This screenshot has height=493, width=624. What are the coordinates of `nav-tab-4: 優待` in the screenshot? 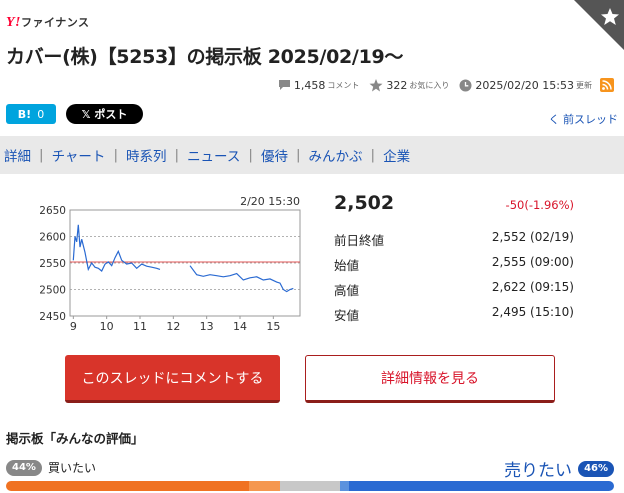 It's located at (274, 157).